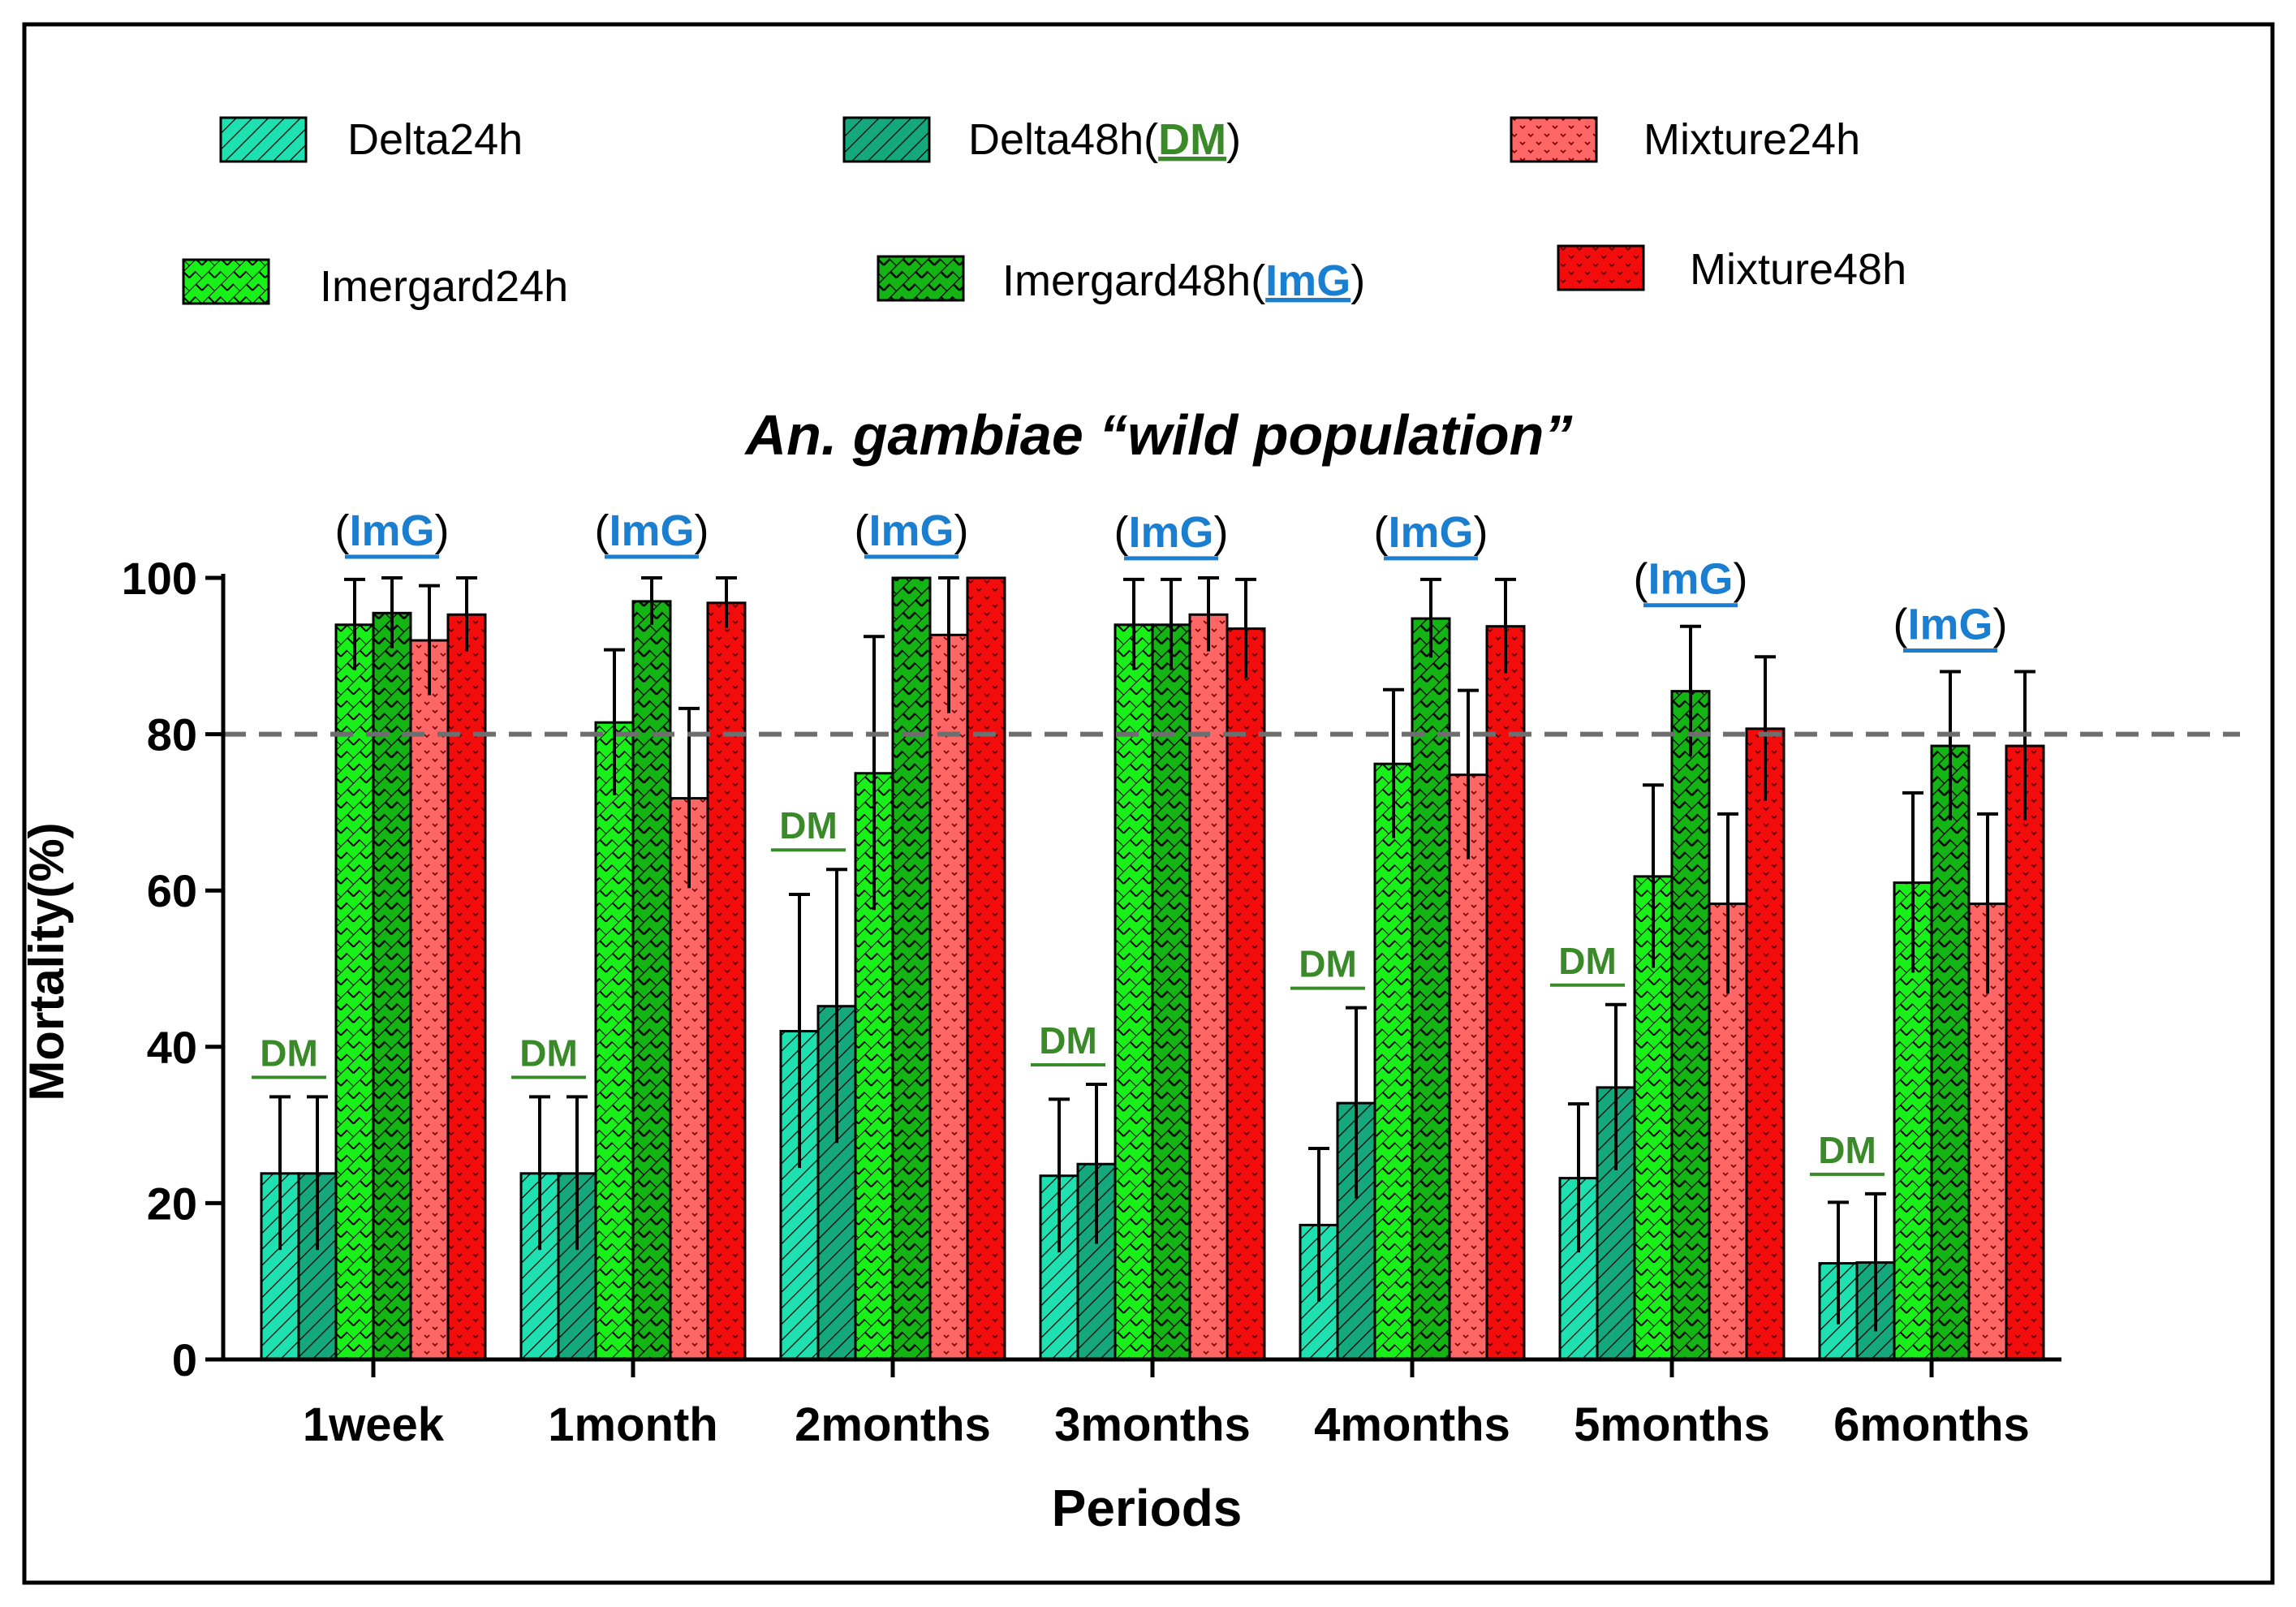 The width and height of the screenshot is (2296, 1607). I want to click on x-tick-label-4months: 4months, so click(1412, 1424).